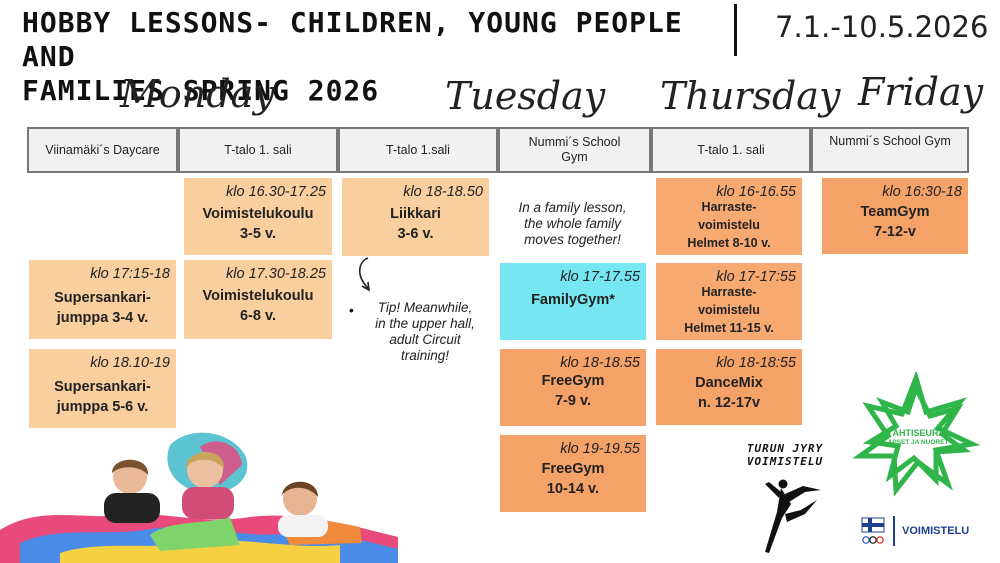 This screenshot has height=563, width=1000. I want to click on session-age: 7-9 v., so click(572, 401).